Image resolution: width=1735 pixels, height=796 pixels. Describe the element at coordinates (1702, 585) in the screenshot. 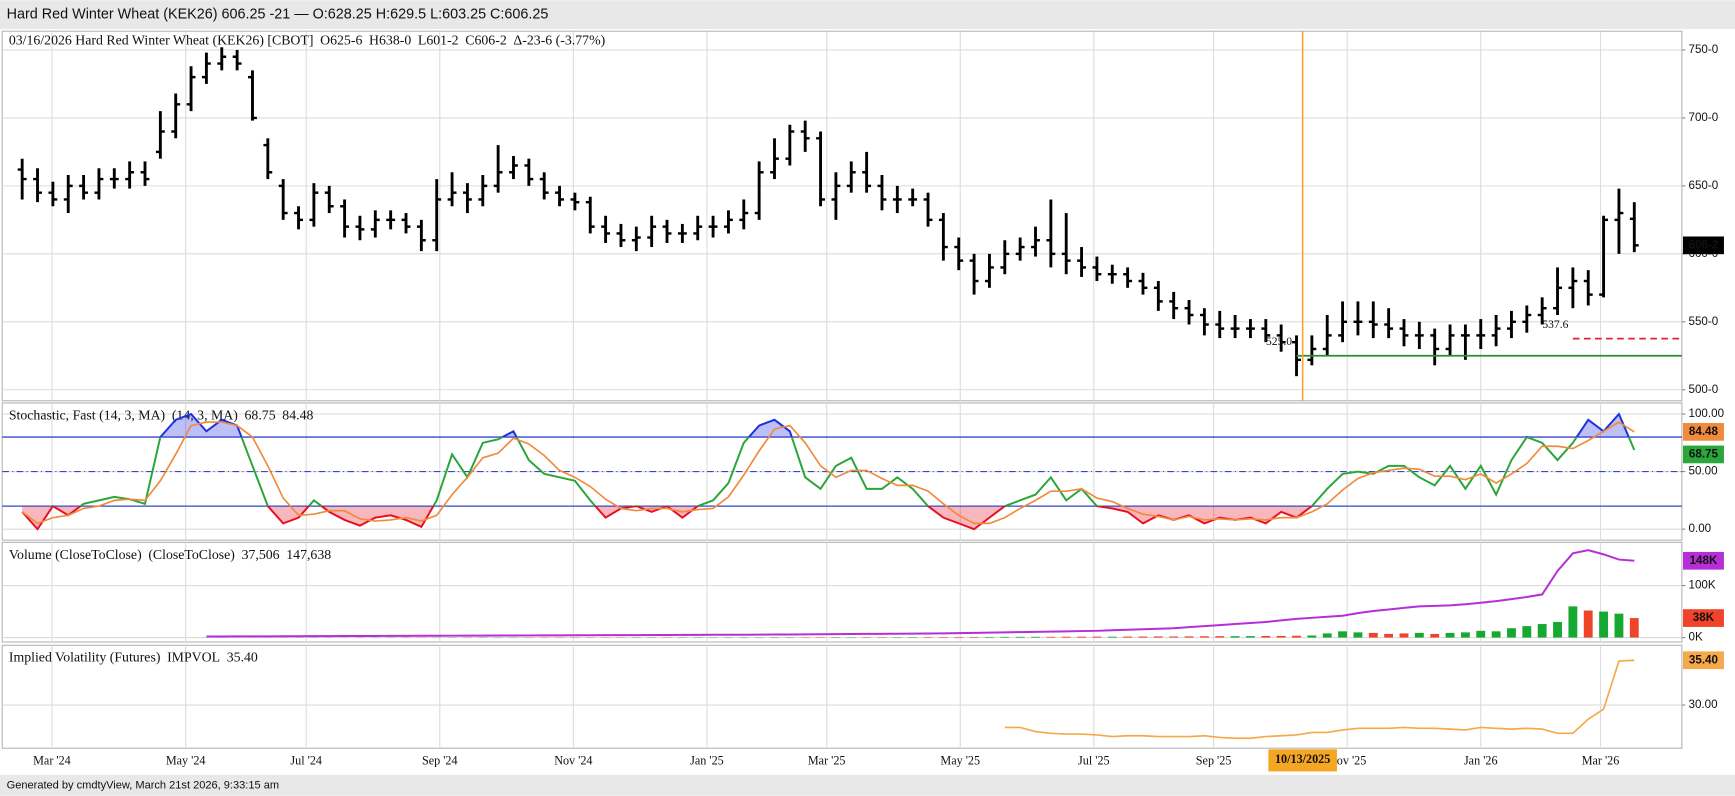

I see `y-tick-label: 100K` at that location.